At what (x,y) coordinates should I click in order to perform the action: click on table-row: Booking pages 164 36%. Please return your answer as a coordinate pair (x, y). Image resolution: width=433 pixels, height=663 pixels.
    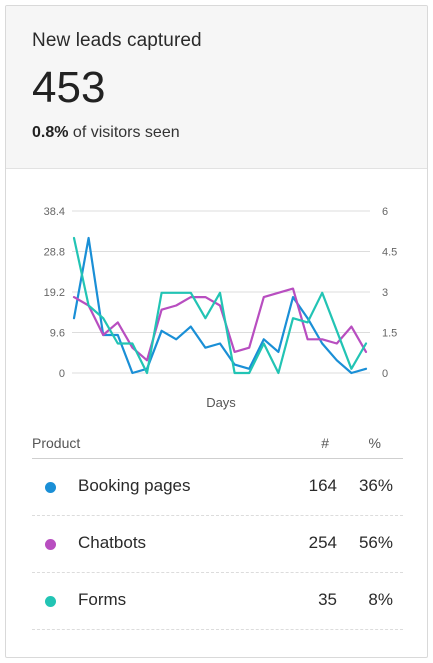
    Looking at the image, I should click on (217, 487).